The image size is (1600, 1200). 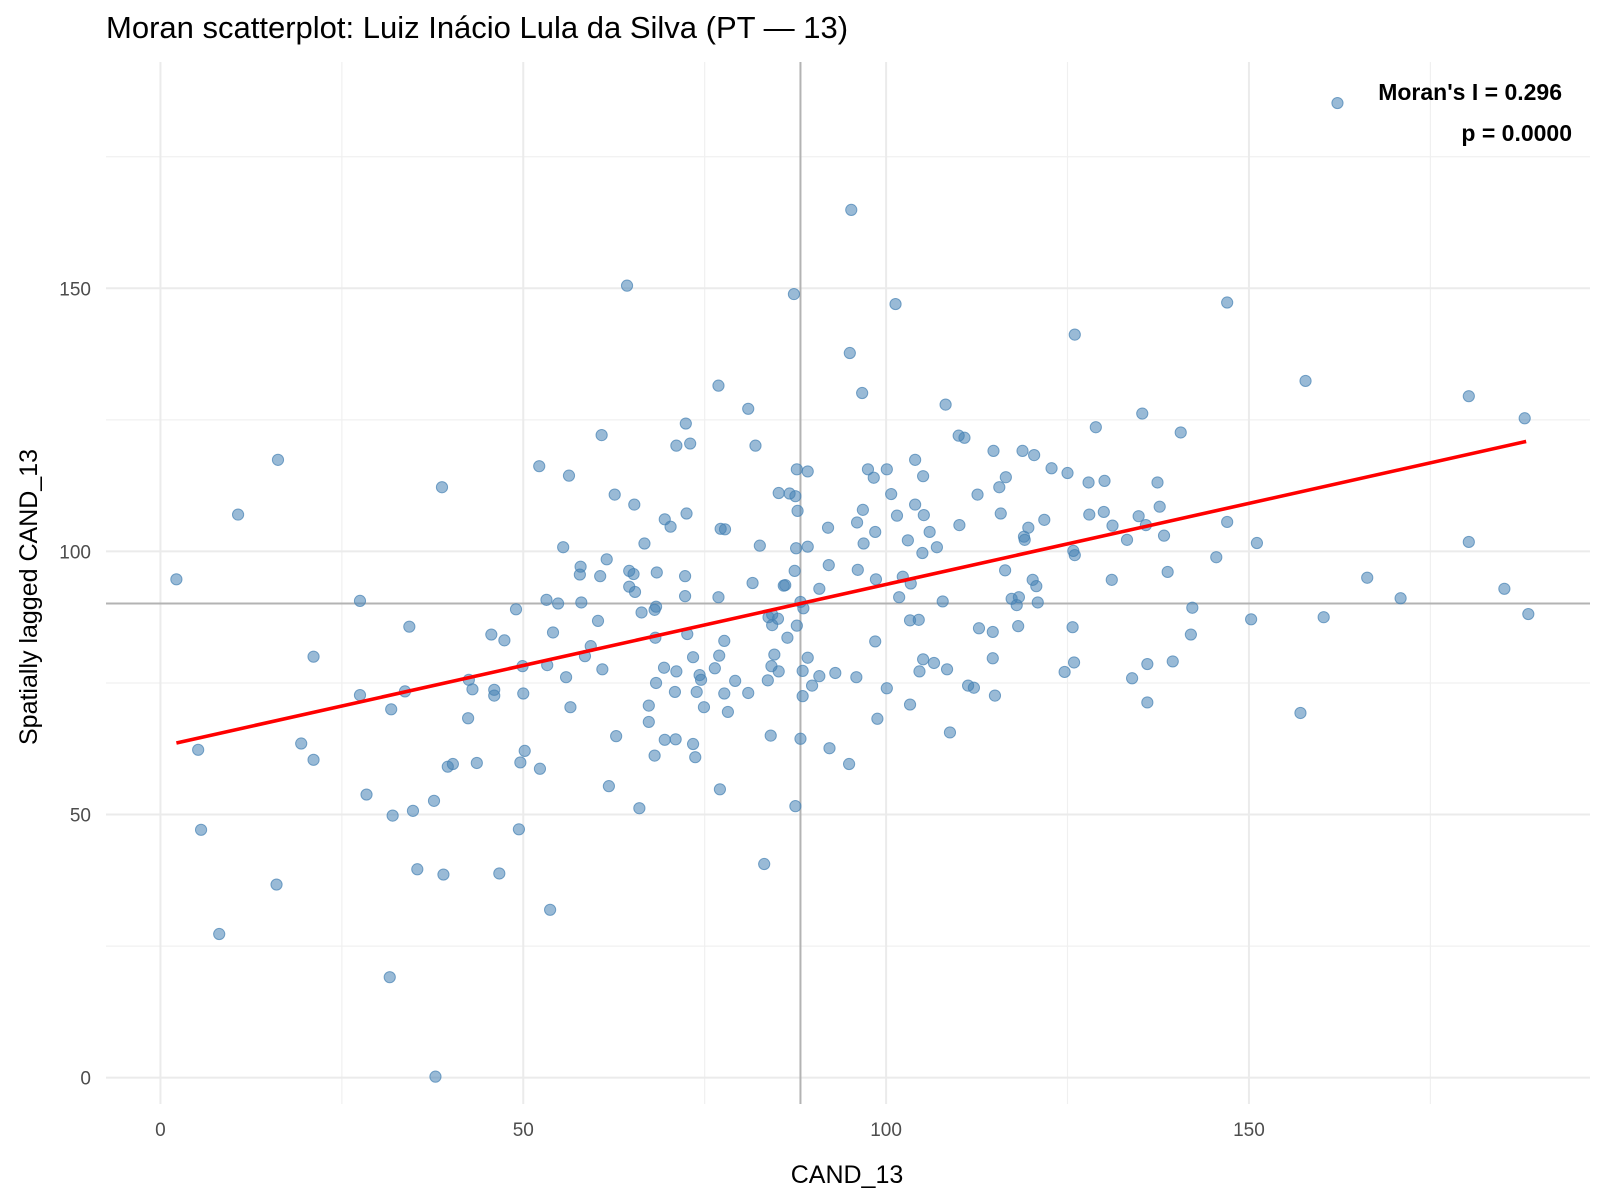 I want to click on x-axis-title: CAND_13, so click(x=847, y=1175).